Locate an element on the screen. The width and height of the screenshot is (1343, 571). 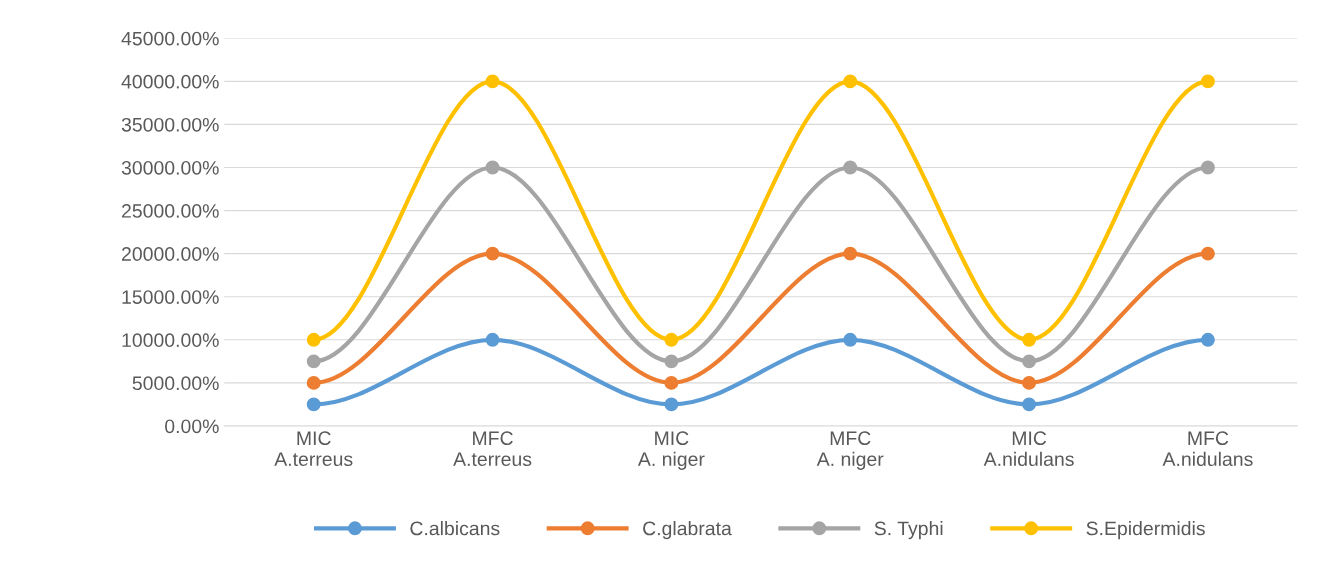
y-tick-label: 15000.00% is located at coordinates (170, 297).